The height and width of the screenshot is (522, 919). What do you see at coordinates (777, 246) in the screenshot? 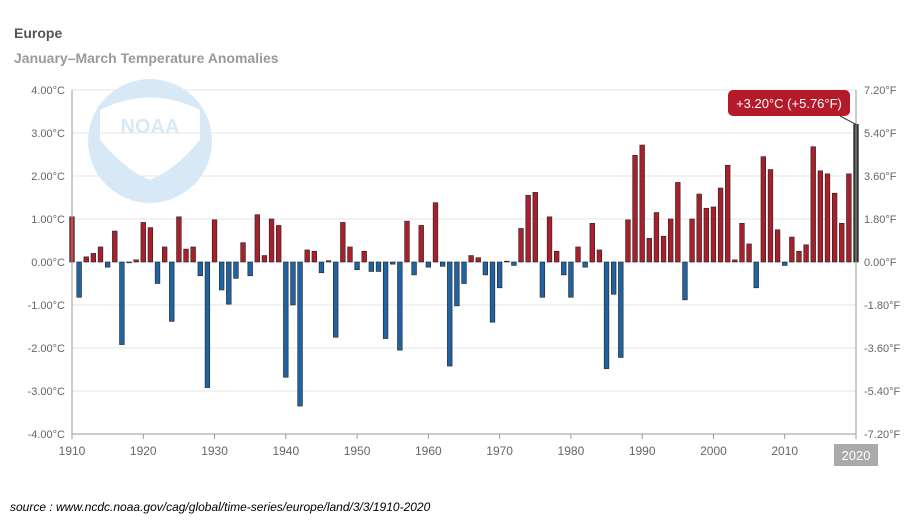
I see `bar-2009` at bounding box center [777, 246].